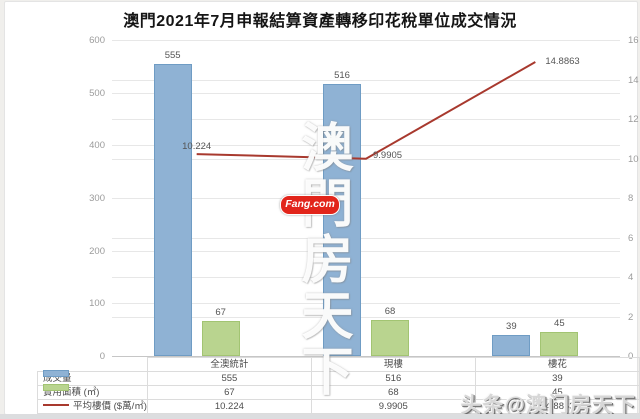 The width and height of the screenshot is (640, 419). I want to click on value-cell: 67, so click(229, 392).